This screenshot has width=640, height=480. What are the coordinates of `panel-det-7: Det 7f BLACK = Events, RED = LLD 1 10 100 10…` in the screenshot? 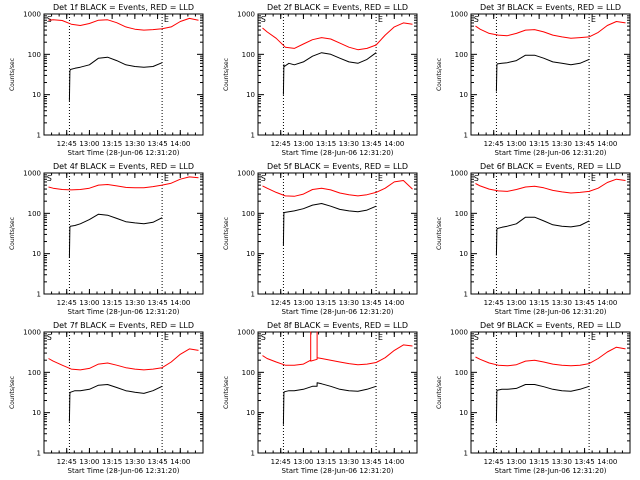 It's located at (106, 398).